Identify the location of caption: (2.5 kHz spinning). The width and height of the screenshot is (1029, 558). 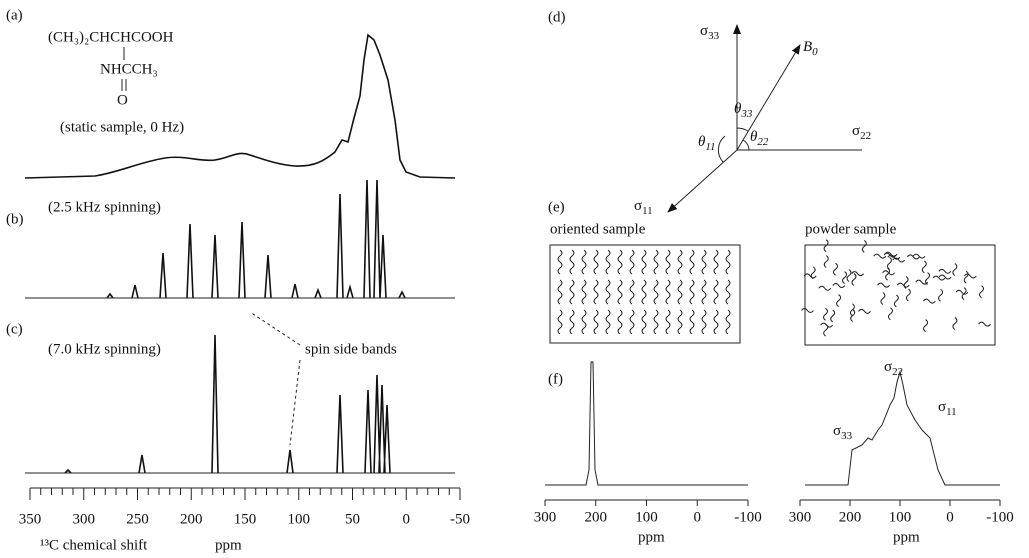
(104, 207).